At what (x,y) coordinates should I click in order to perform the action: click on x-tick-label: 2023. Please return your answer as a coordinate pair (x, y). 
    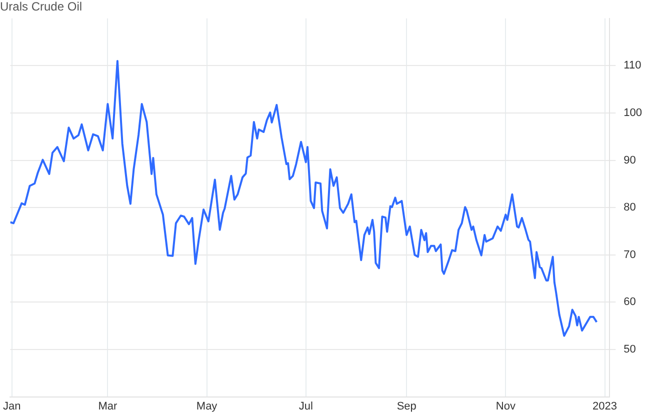
    Looking at the image, I should click on (605, 406).